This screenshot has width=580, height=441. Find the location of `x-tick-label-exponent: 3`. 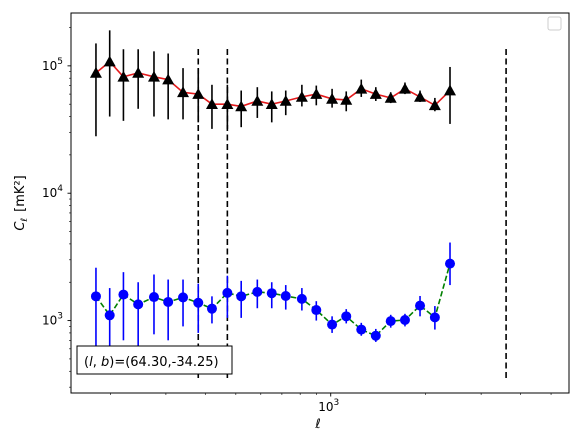

x-tick-label-exponent: 3 is located at coordinates (336, 403).